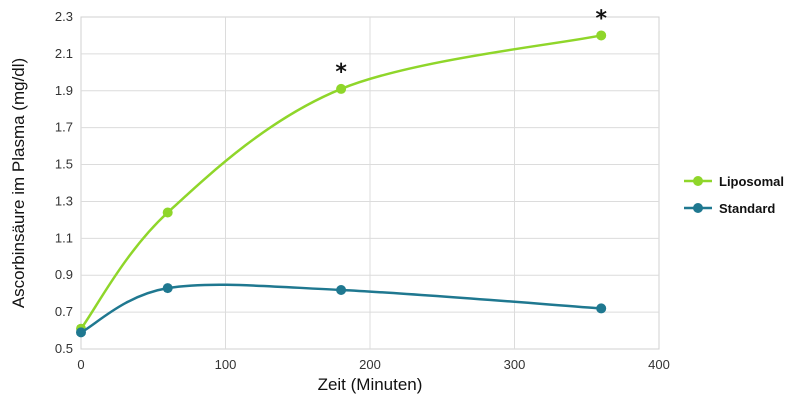 Image resolution: width=800 pixels, height=402 pixels. Describe the element at coordinates (226, 364) in the screenshot. I see `x-tick-label: 100` at that location.